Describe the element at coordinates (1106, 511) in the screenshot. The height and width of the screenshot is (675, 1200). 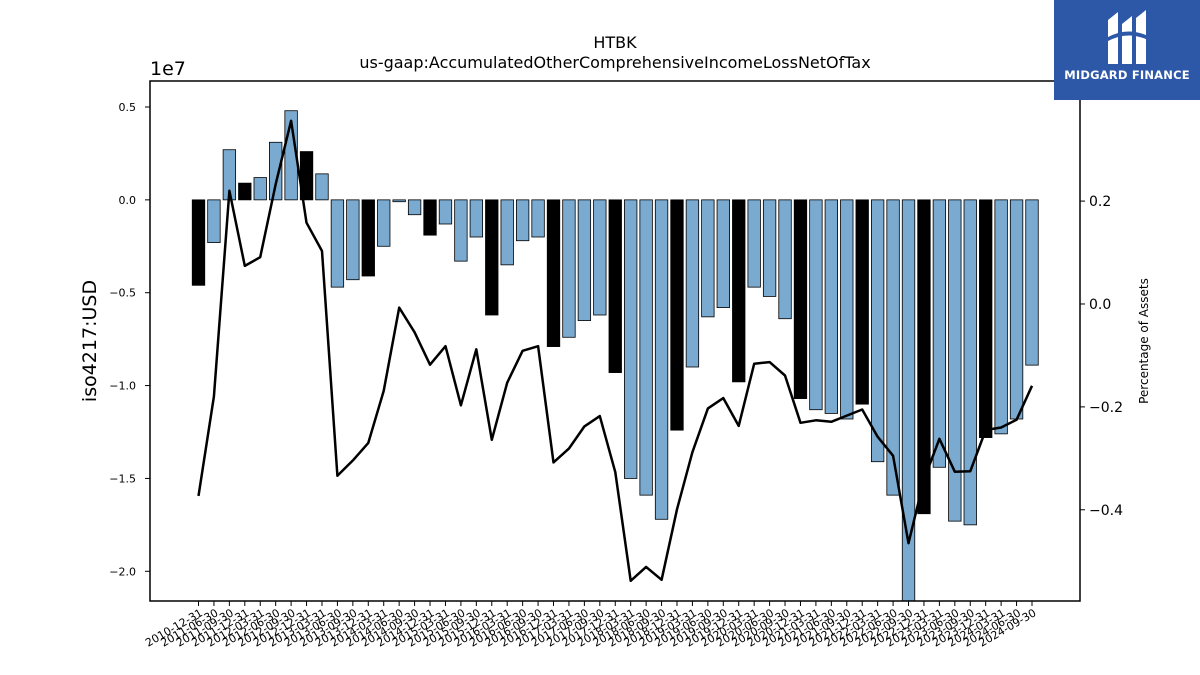
I see `y2-tick-label: −0.4` at that location.